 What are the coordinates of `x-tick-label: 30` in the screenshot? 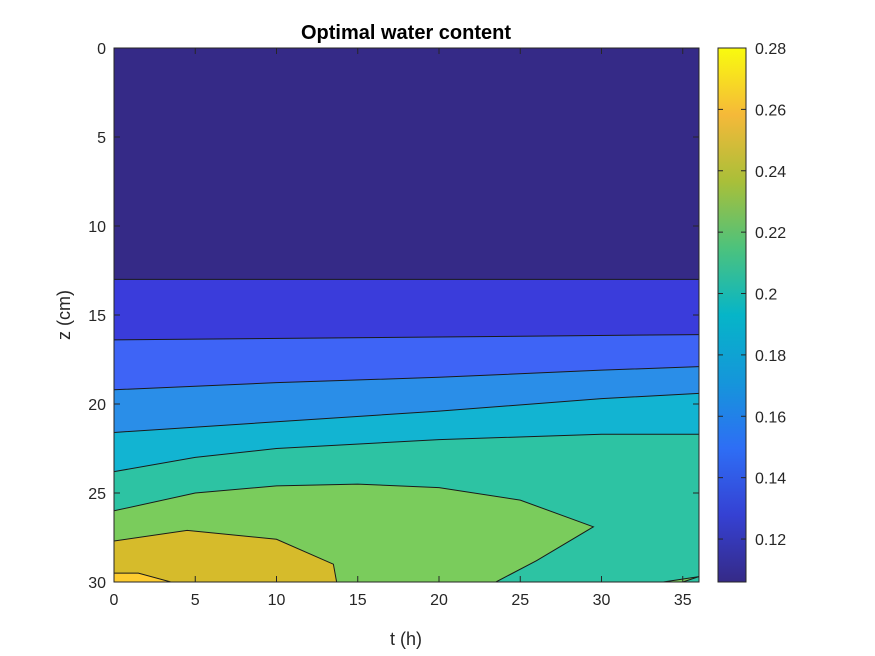 It's located at (602, 600).